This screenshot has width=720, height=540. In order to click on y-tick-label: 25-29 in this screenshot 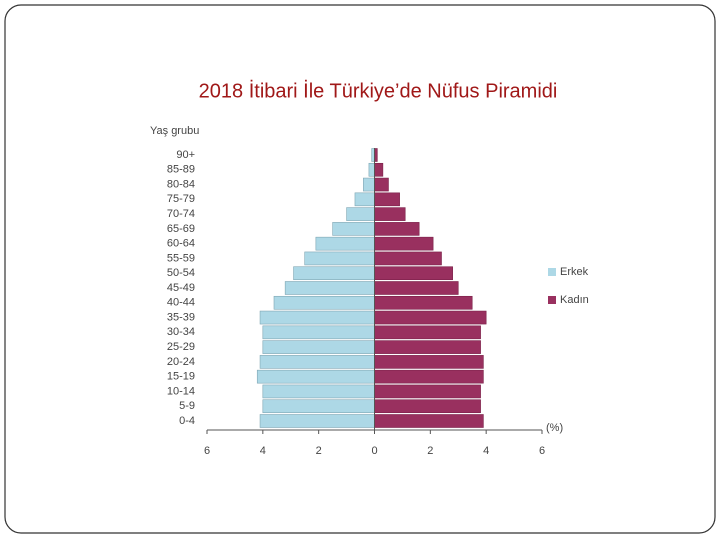, I will do `click(181, 347)`.